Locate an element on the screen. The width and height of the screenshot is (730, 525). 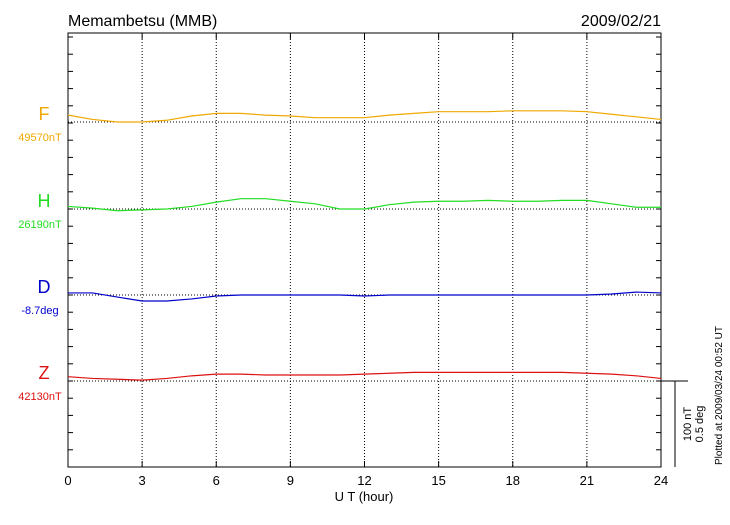
baseline-label: 42130nT is located at coordinates (40, 397).